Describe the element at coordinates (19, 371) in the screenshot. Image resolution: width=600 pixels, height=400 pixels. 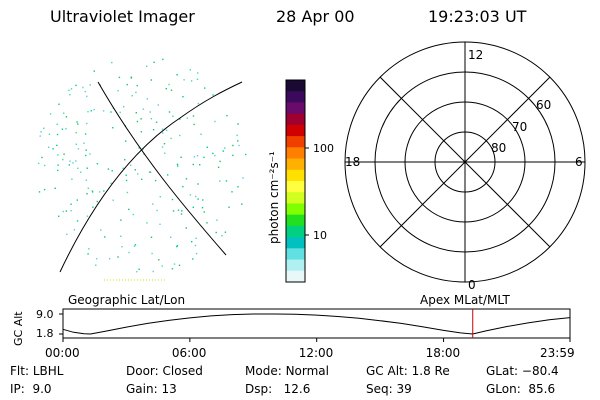
I see `filter-label: Flt:` at that location.